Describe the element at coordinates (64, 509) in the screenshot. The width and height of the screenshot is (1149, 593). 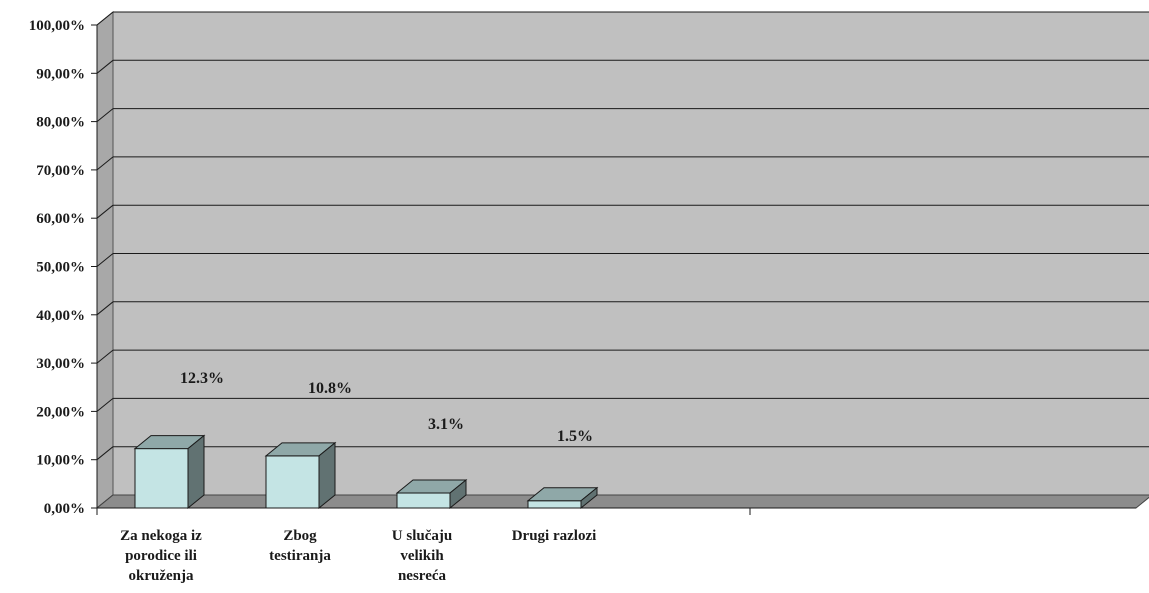
I see `y-tick-label: 0,00%` at that location.